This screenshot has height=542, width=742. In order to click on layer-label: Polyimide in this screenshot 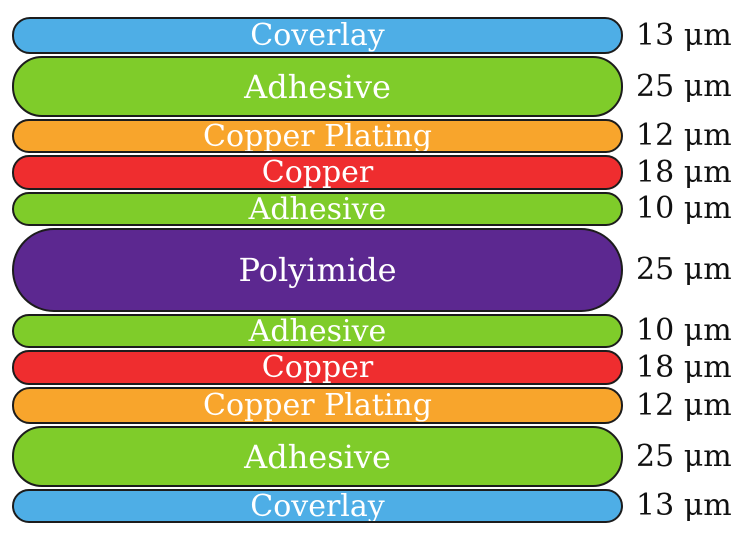, I will do `click(317, 270)`.